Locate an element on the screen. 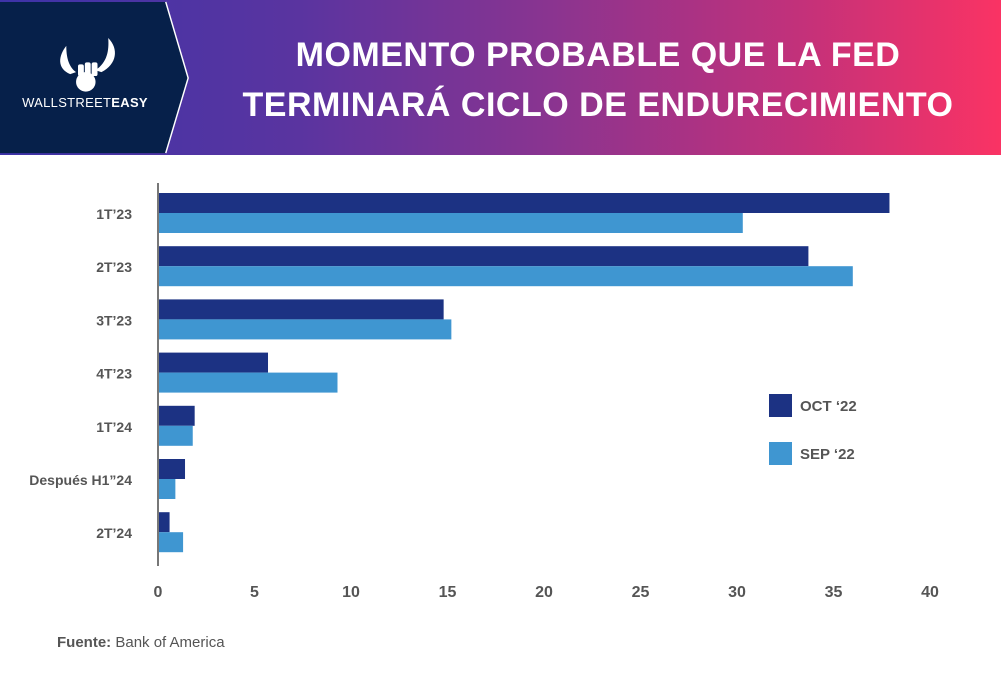  logo-panel is located at coordinates (94, 77).